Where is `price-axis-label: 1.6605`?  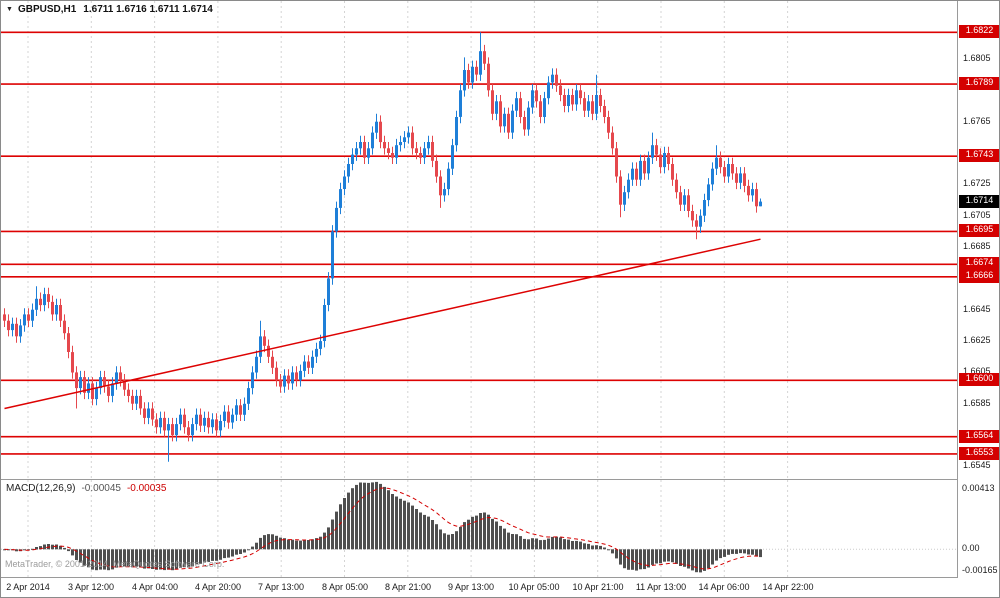
price-axis-label: 1.6605 is located at coordinates (977, 371).